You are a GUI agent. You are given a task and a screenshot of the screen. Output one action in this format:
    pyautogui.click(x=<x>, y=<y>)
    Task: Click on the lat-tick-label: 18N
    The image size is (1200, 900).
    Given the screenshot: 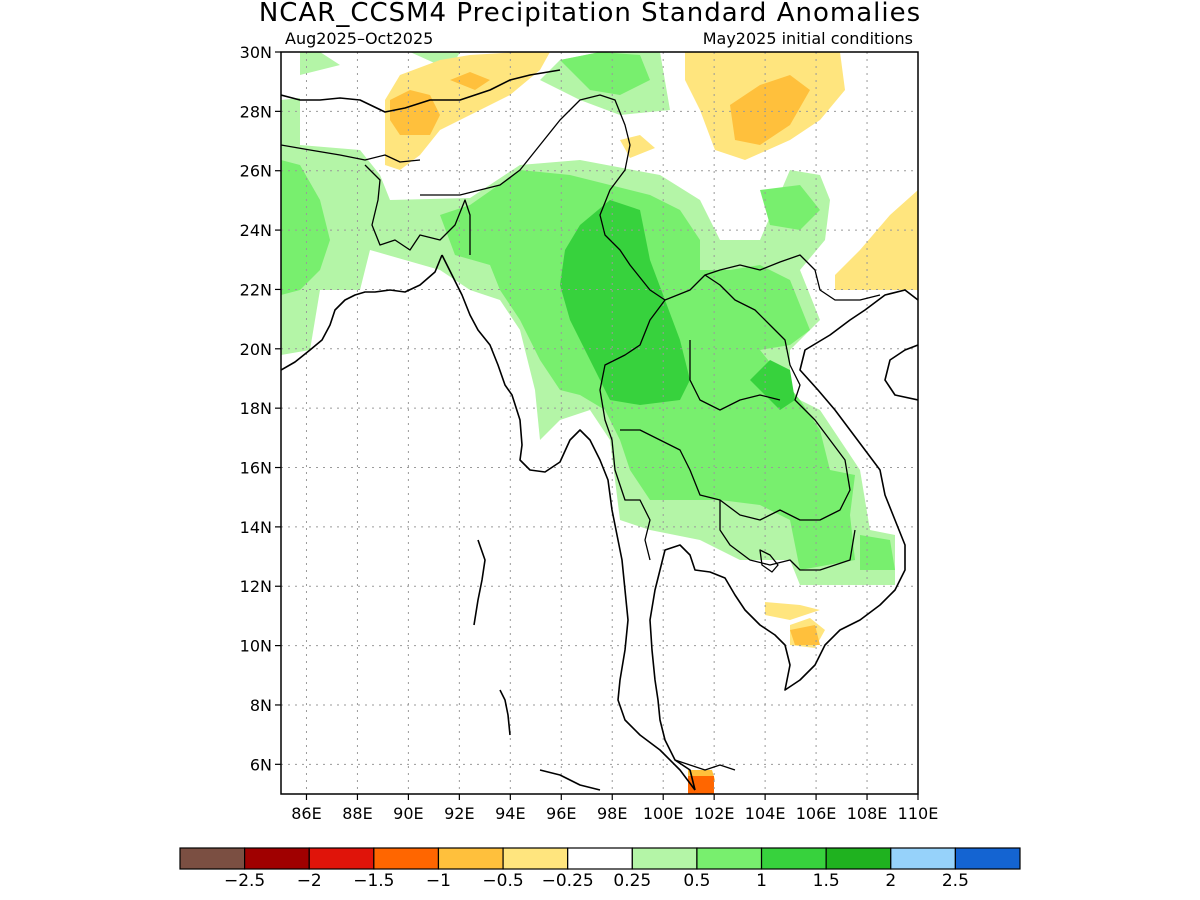 What is the action you would take?
    pyautogui.click(x=256, y=408)
    